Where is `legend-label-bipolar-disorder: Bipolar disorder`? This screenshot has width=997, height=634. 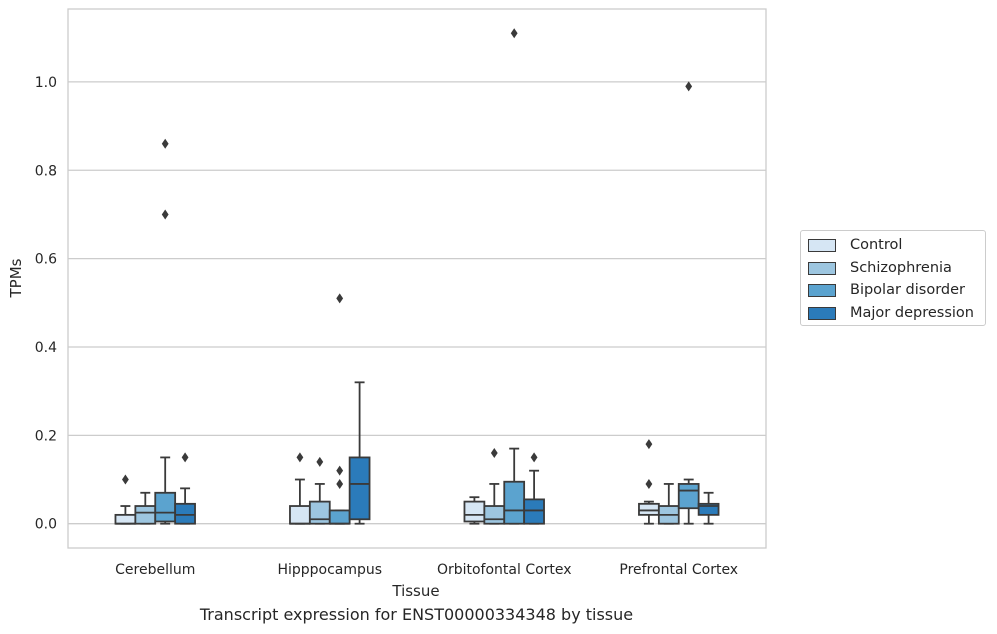
legend-label-bipolar-disorder: Bipolar disorder is located at coordinates (907, 290).